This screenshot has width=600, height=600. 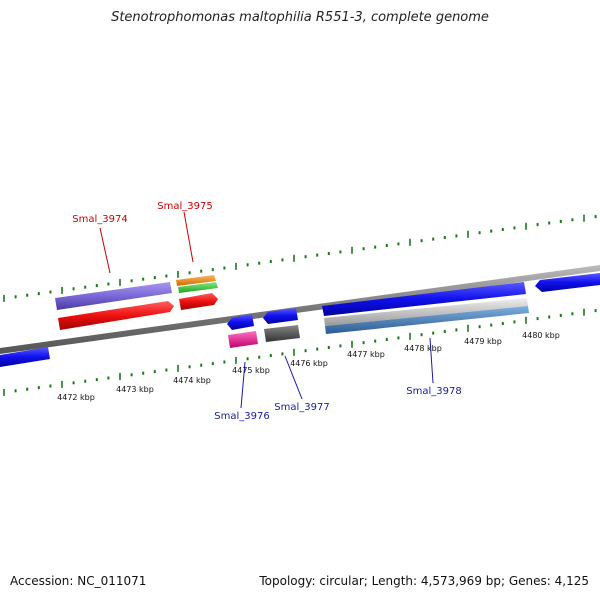 I want to click on smal-3974-leader, so click(x=105, y=250).